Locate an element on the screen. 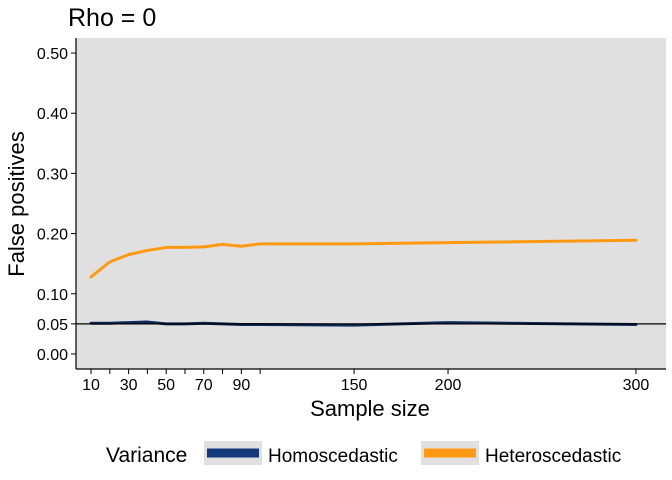  x-tick-label: 90 is located at coordinates (241, 385).